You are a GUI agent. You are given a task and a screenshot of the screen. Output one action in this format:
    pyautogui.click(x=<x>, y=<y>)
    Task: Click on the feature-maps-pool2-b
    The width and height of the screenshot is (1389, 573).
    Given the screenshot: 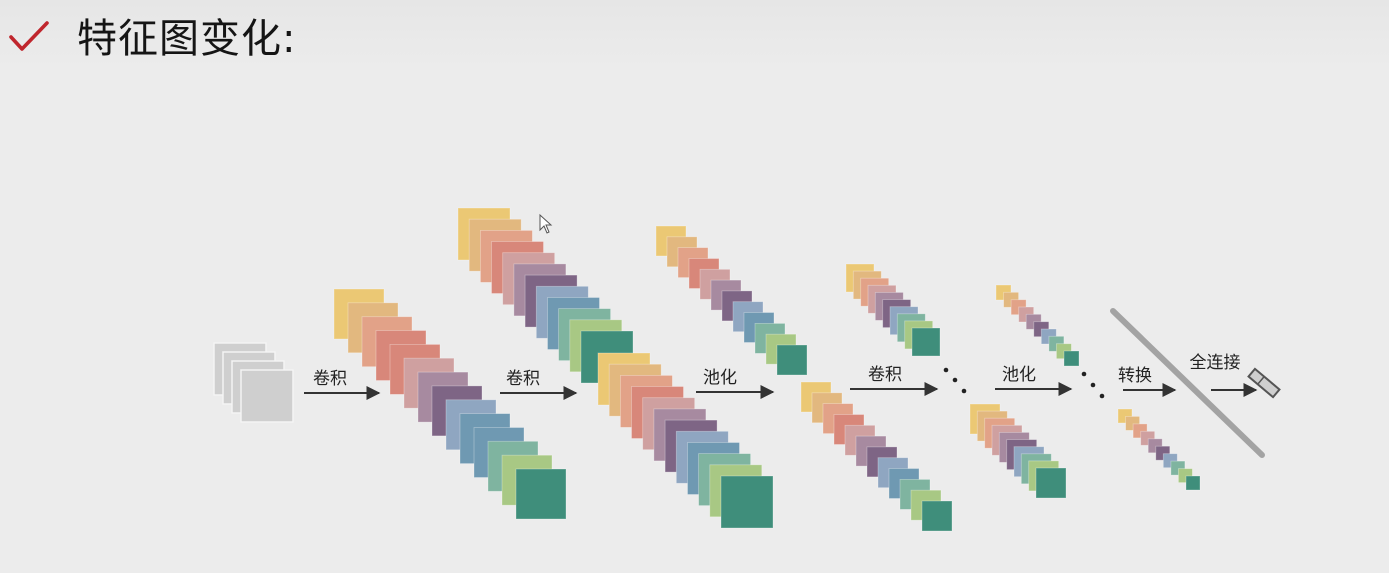 What is the action you would take?
    pyautogui.click(x=1159, y=449)
    